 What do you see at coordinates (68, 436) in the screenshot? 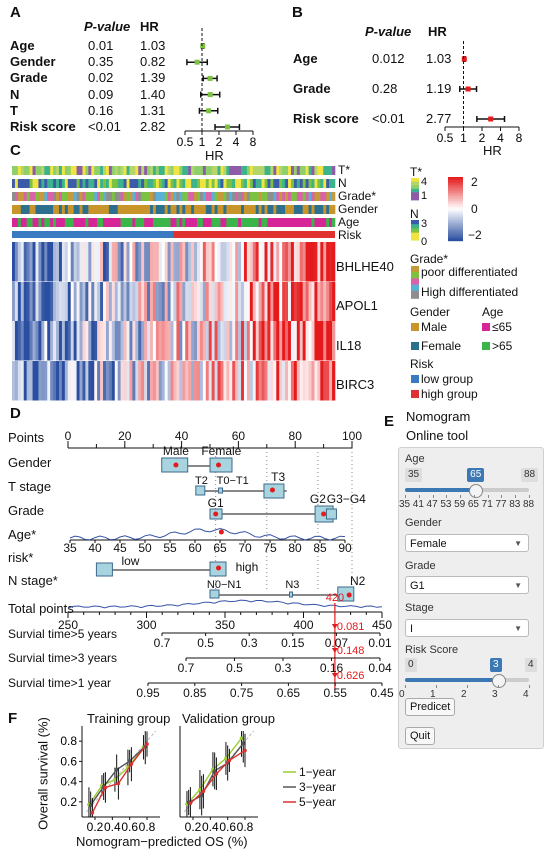
I see `points-tick-label: 0` at bounding box center [68, 436].